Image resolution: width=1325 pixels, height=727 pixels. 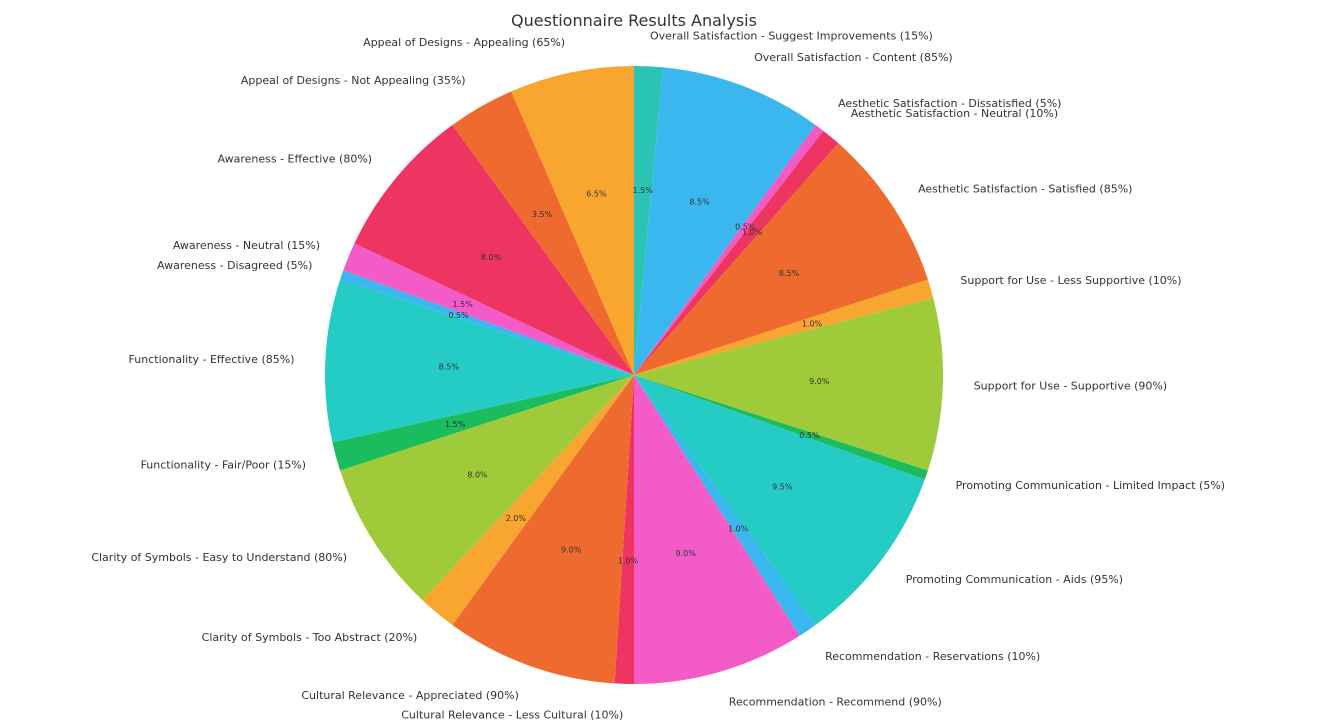 I want to click on slice-category-label: Appeal of Designs - Not Appealing (35%), so click(x=353, y=80).